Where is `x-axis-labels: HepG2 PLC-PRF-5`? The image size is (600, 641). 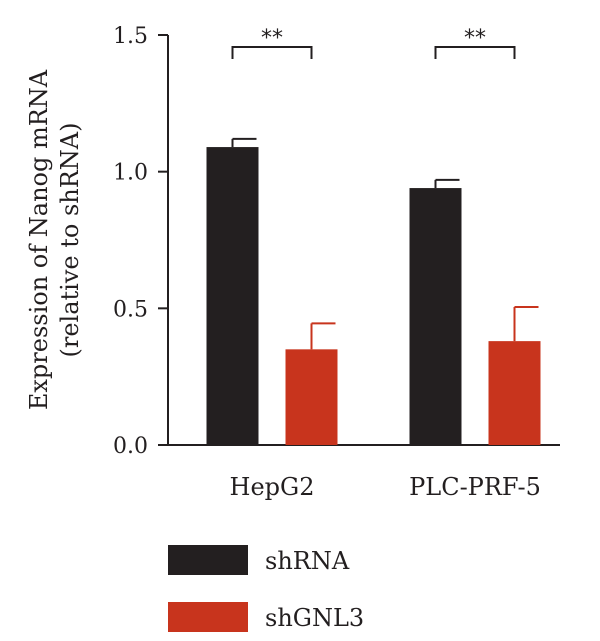 x-axis-labels: HepG2 PLC-PRF-5 is located at coordinates (385, 487).